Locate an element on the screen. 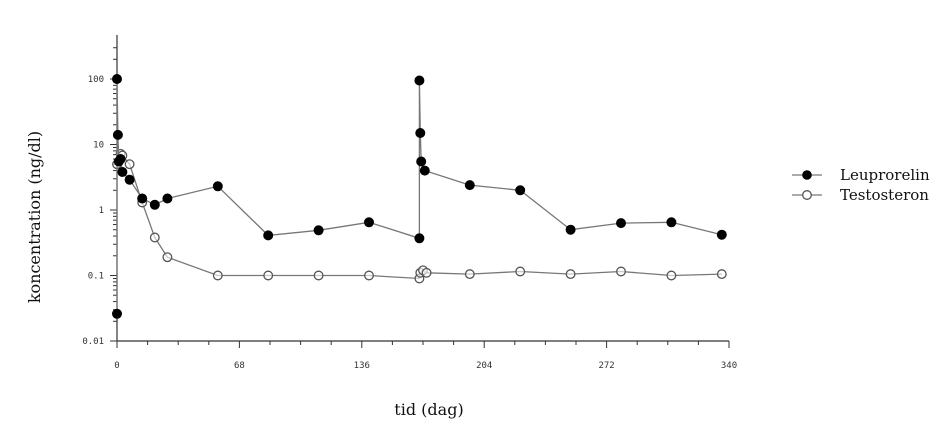 Image resolution: width=941 pixels, height=432 pixels. x-axis-ticks: 0 68 136 204 272 340 is located at coordinates (425, 356).